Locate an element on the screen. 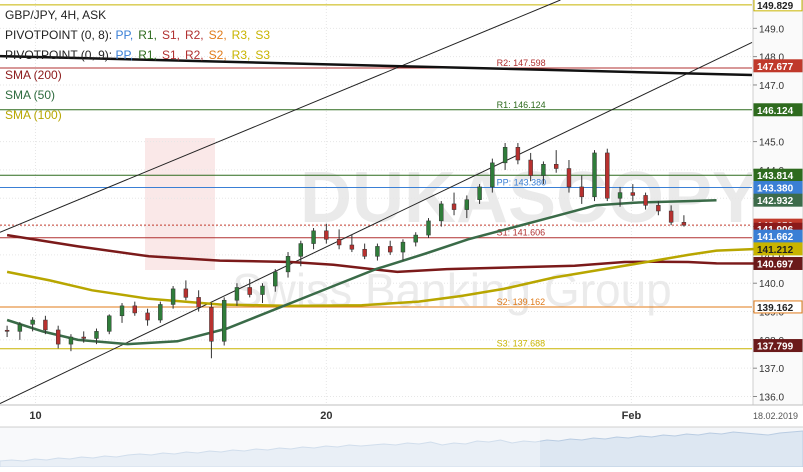  pivot-label-s1: S1: 141.606 is located at coordinates (521, 233).